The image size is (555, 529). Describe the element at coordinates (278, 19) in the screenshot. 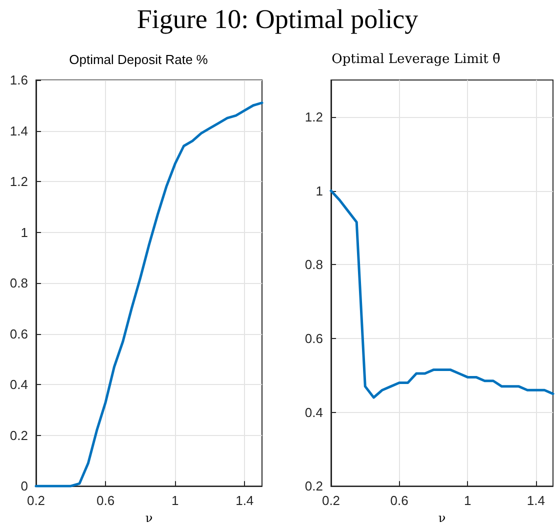

I see `caption: Figure 10: Optimal policy` at that location.